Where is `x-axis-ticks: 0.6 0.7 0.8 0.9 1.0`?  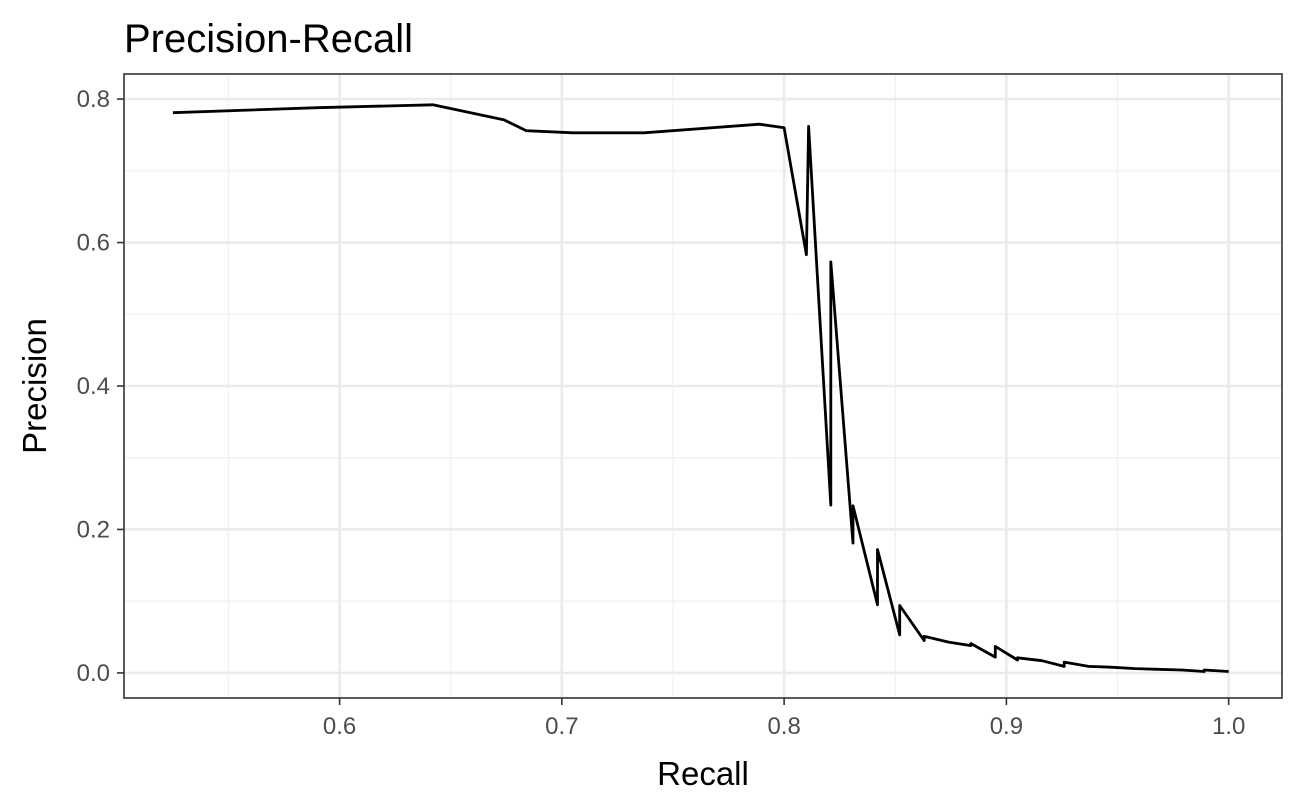 x-axis-ticks: 0.6 0.7 0.8 0.9 1.0 is located at coordinates (784, 719).